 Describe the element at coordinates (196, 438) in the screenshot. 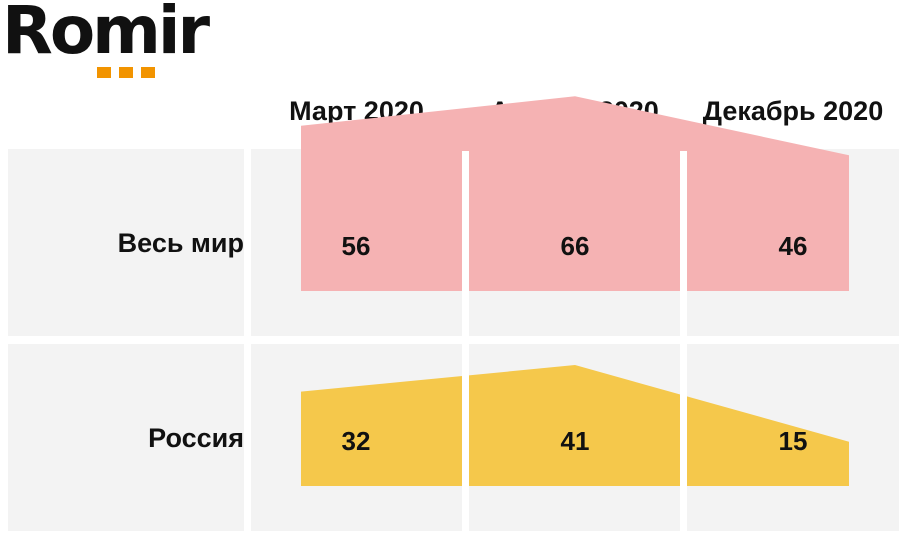

I see `row-label-russia: Россия` at that location.